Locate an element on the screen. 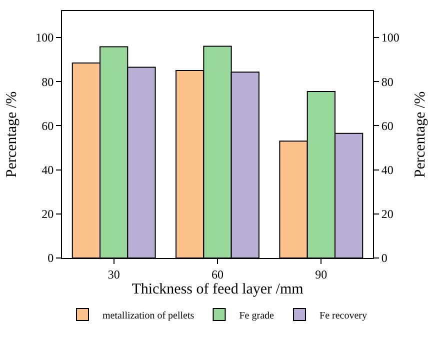  x-tick-label: 90 is located at coordinates (321, 274).